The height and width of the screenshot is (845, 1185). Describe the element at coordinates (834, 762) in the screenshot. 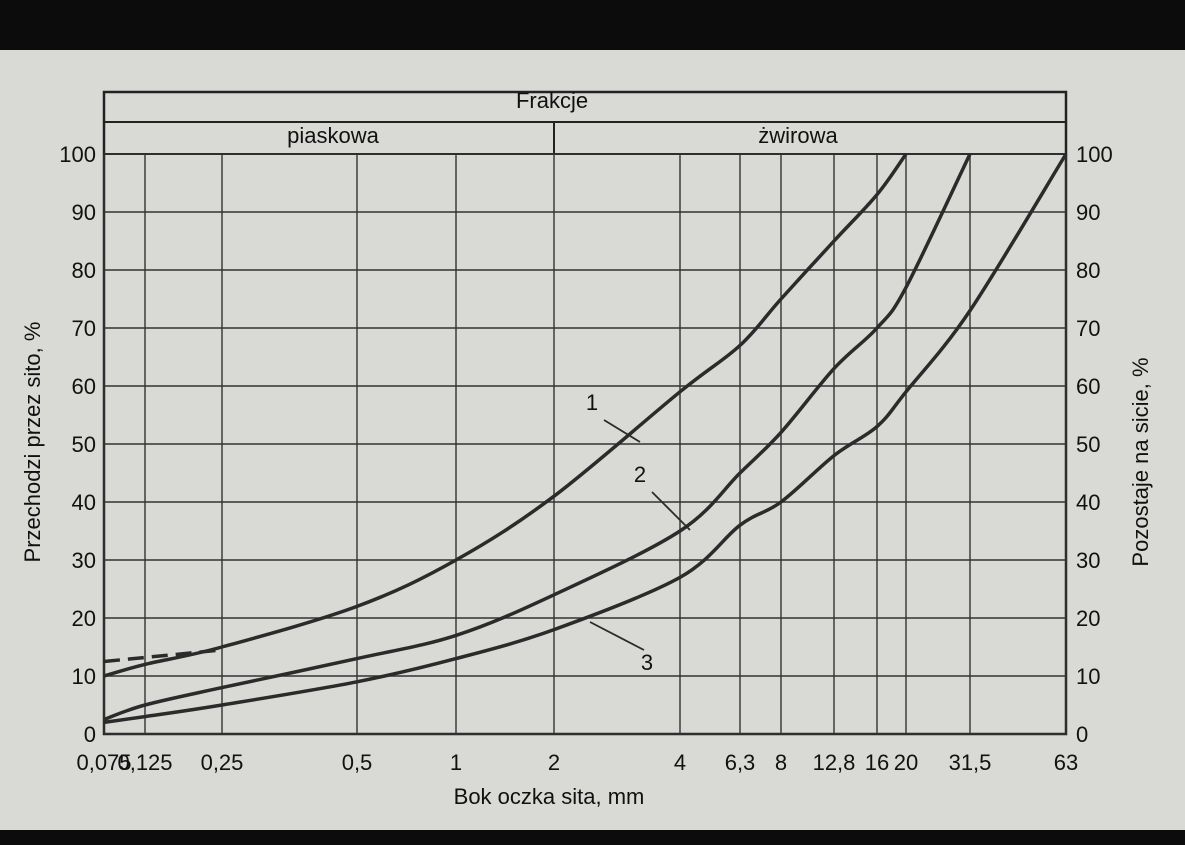

I see `x-tick-label: 12,8` at that location.